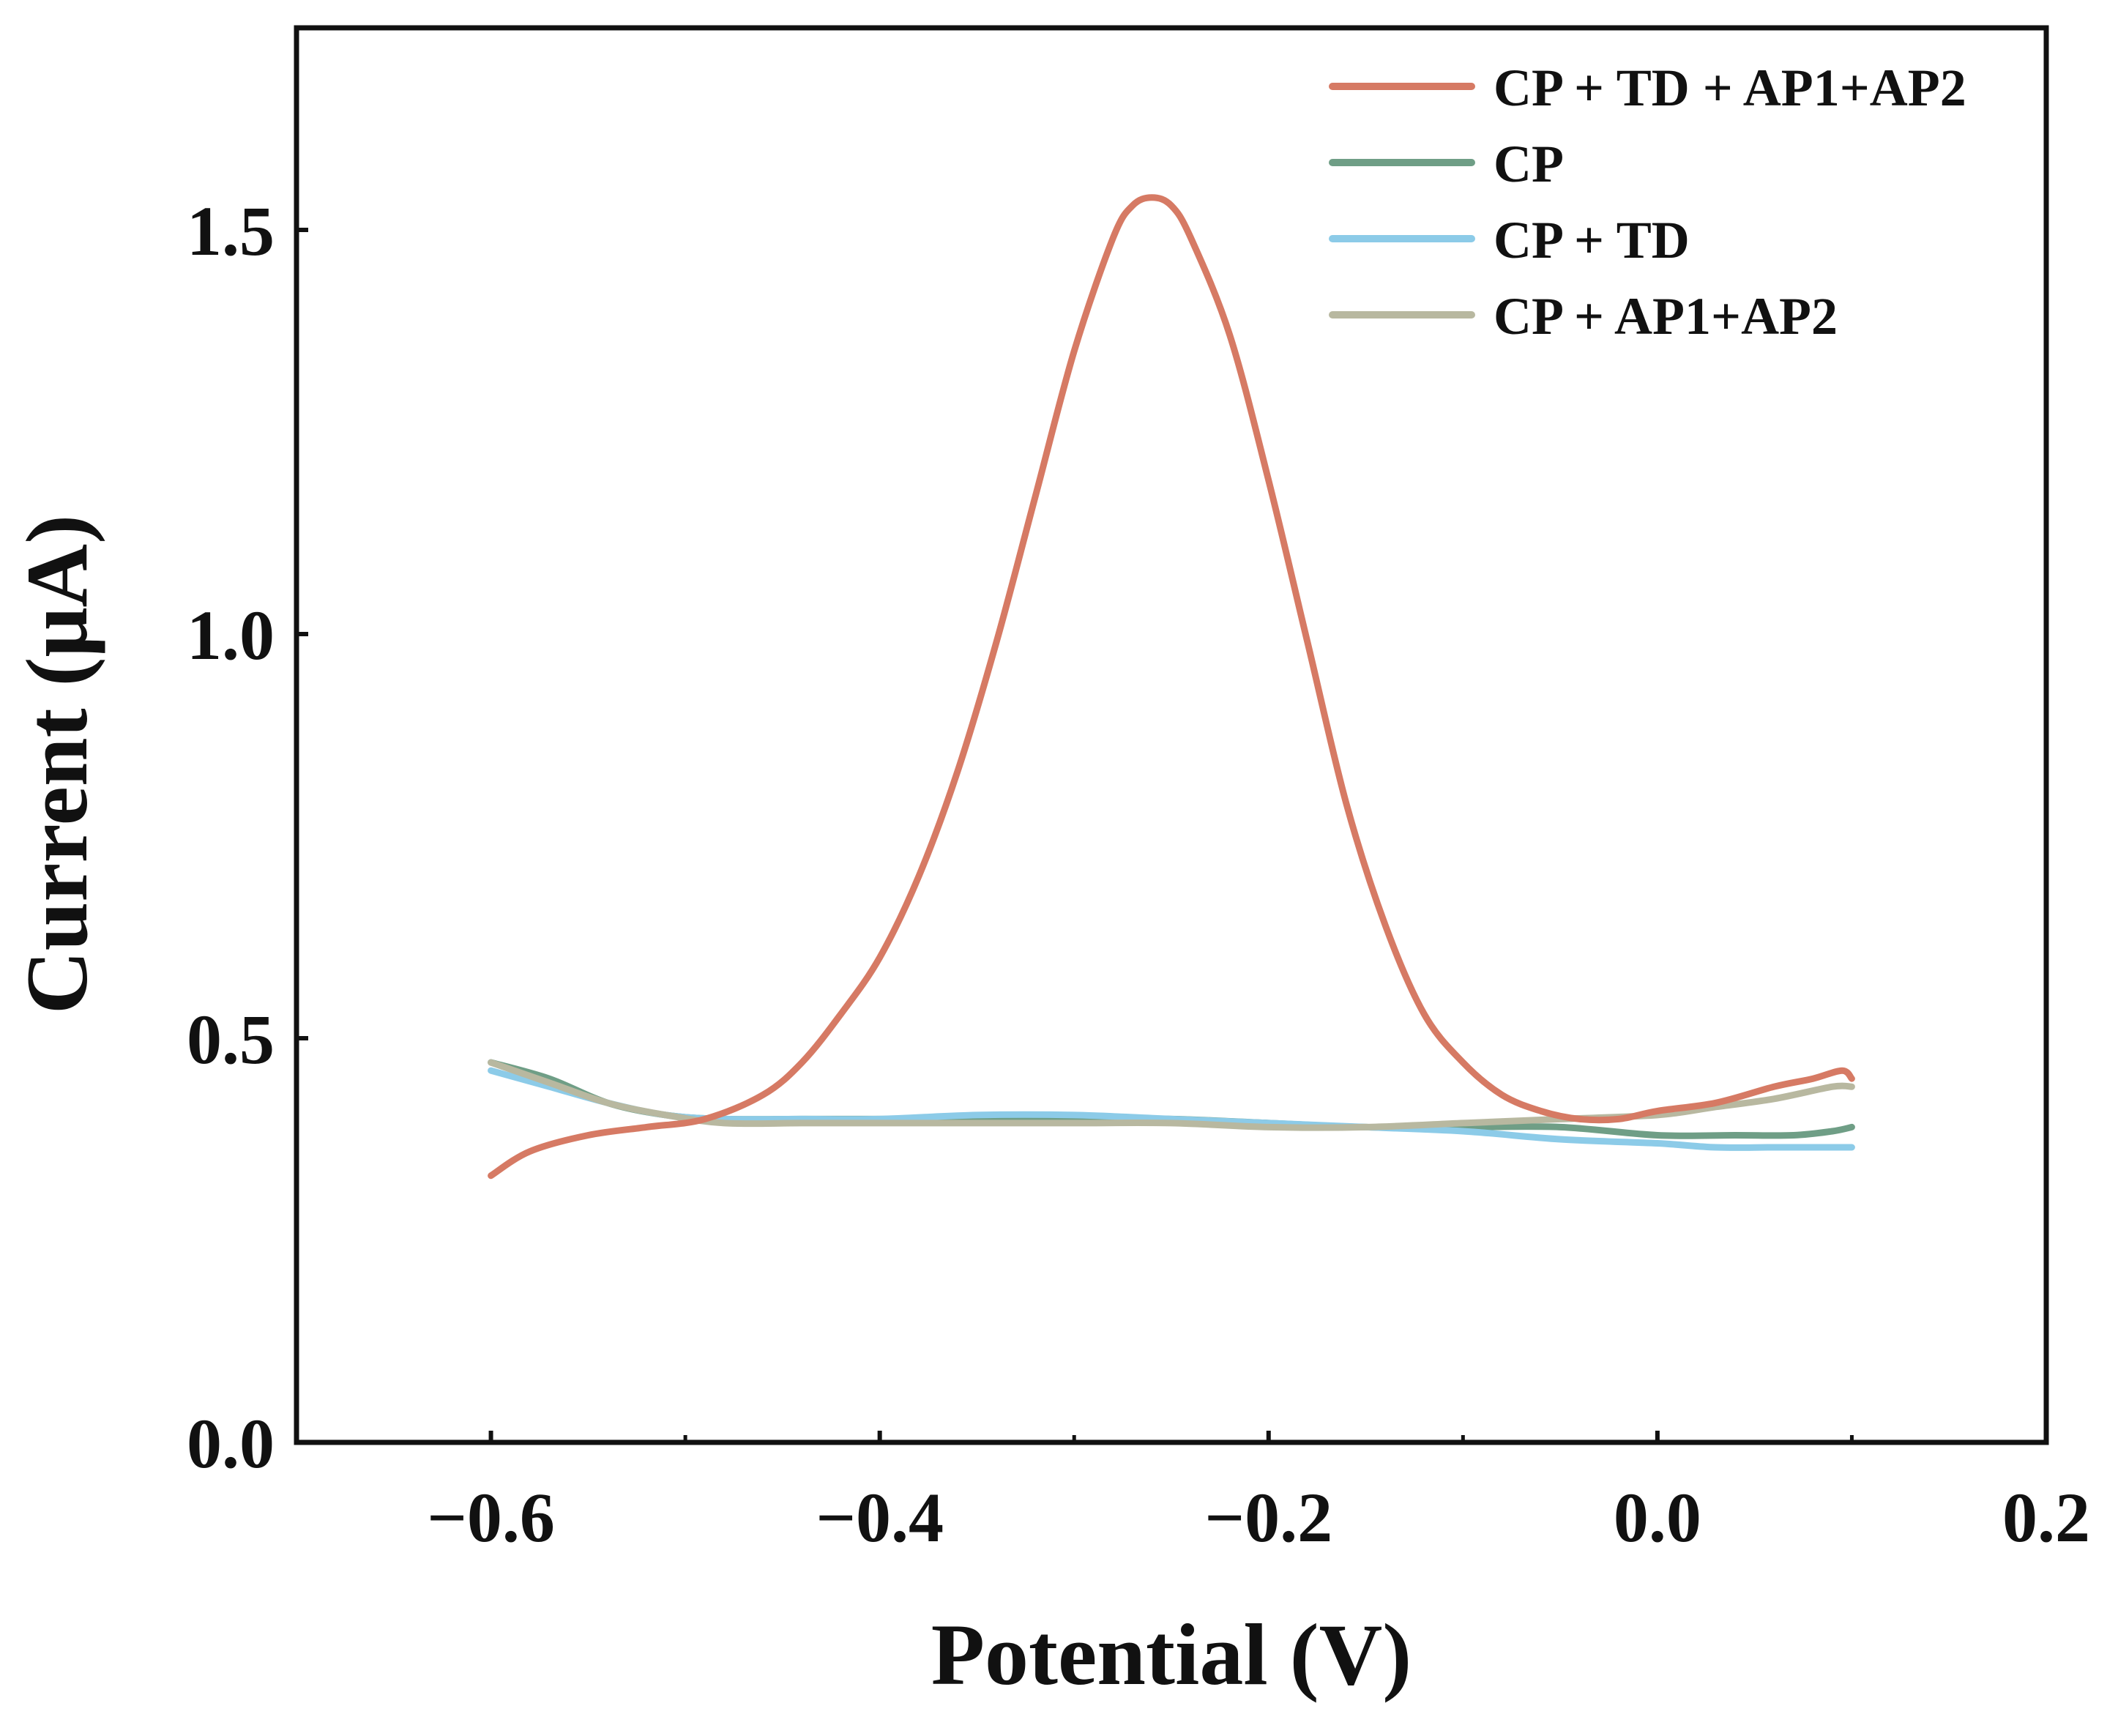 The image size is (2118, 1736). I want to click on x-tick-label: 0.0, so click(1657, 1517).